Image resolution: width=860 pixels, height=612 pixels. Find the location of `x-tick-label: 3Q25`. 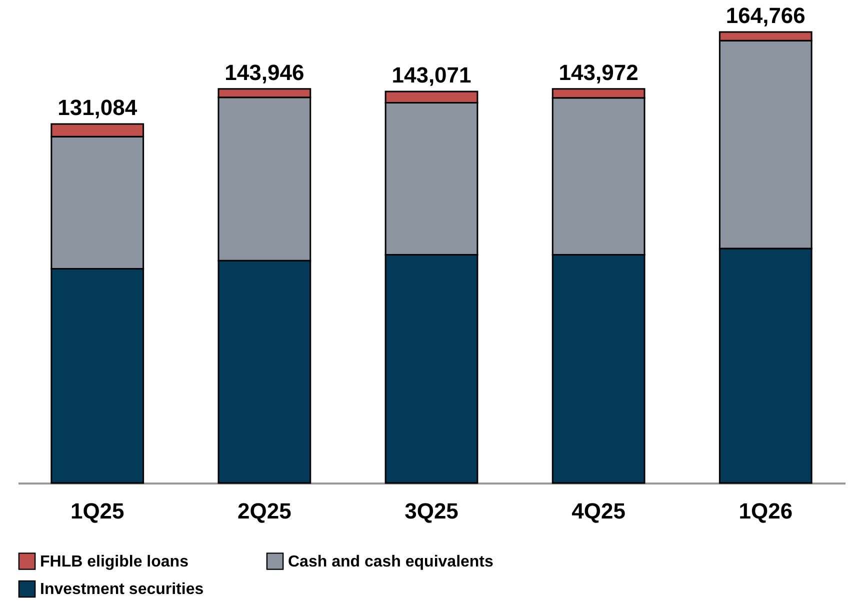

x-tick-label: 3Q25 is located at coordinates (431, 511).